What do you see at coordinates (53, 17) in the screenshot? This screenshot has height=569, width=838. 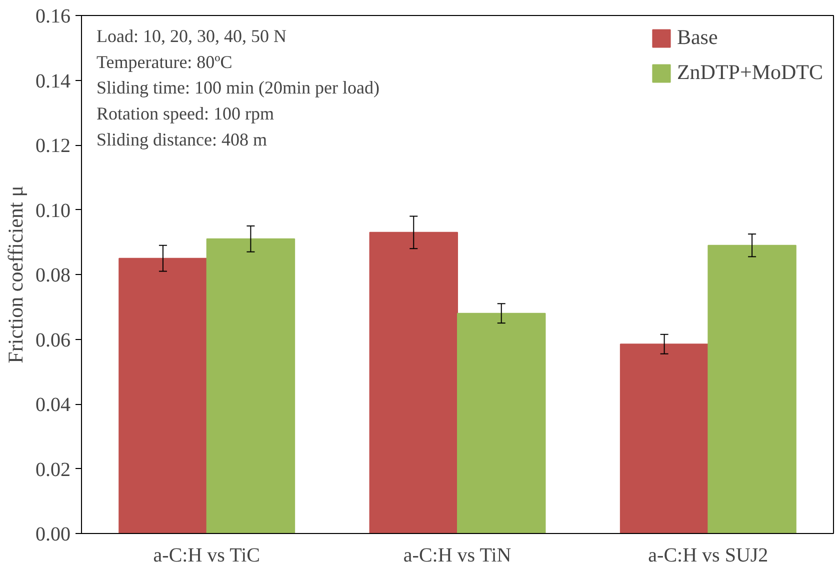 I see `y-tick-label: 0.16` at bounding box center [53, 17].